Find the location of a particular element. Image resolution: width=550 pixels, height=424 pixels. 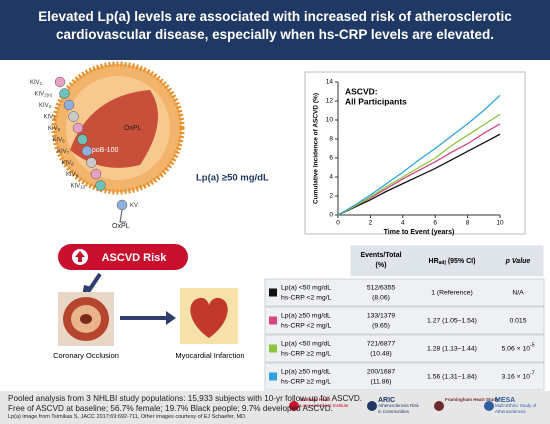

logo-text: Framingham Heart Study is located at coordinates (472, 399).